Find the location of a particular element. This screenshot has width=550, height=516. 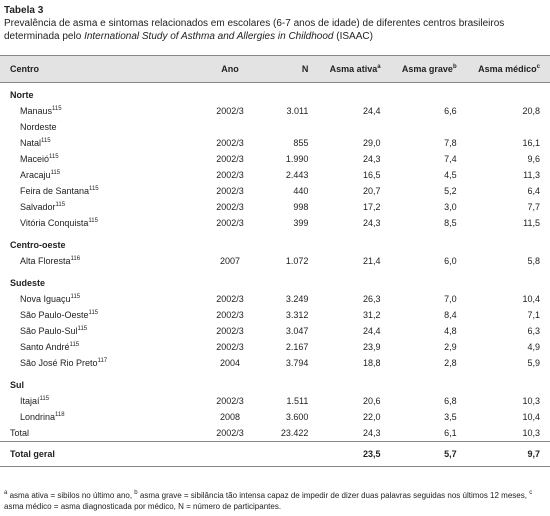

header-text: Asma grave is located at coordinates (427, 69).